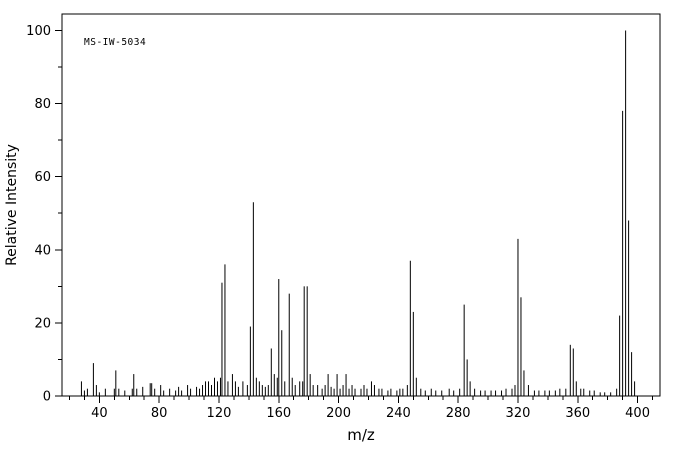  What do you see at coordinates (338, 413) in the screenshot?
I see `x-tick-label: 200` at bounding box center [338, 413].